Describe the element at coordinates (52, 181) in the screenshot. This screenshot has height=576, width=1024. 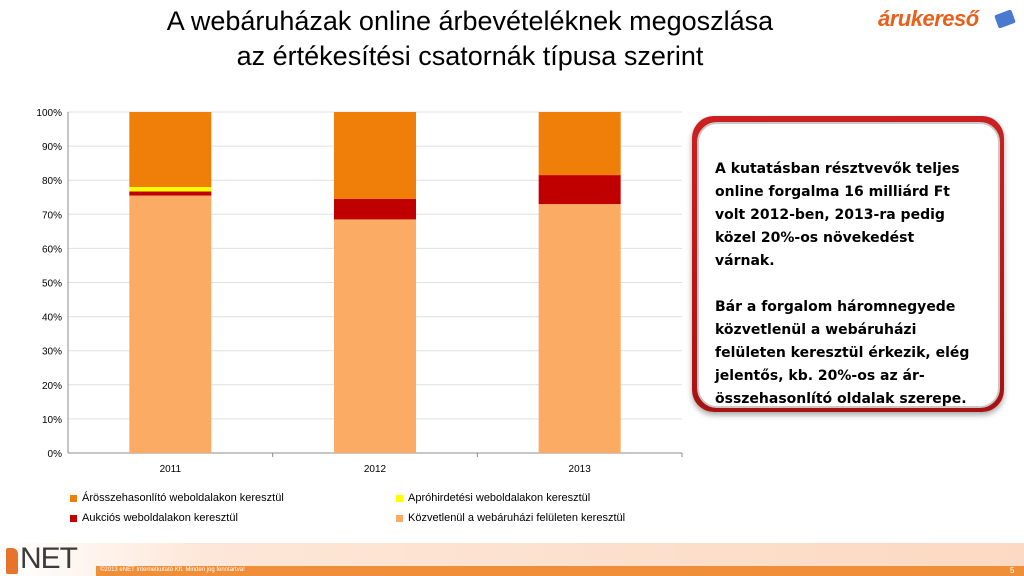
I see `y-tick-label: 80%` at that location.